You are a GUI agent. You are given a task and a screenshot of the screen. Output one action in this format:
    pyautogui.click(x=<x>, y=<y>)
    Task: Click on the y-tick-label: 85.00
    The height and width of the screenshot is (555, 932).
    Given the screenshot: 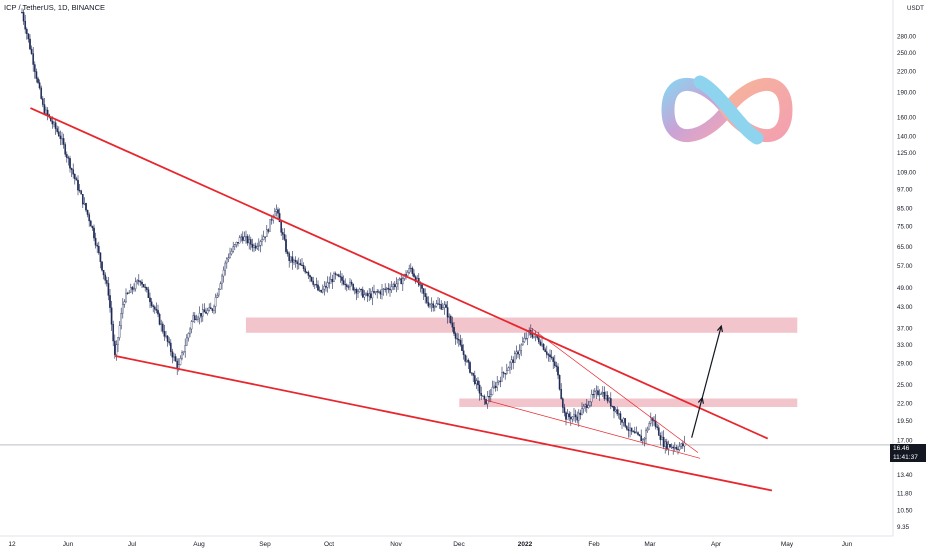 What is the action you would take?
    pyautogui.click(x=905, y=209)
    